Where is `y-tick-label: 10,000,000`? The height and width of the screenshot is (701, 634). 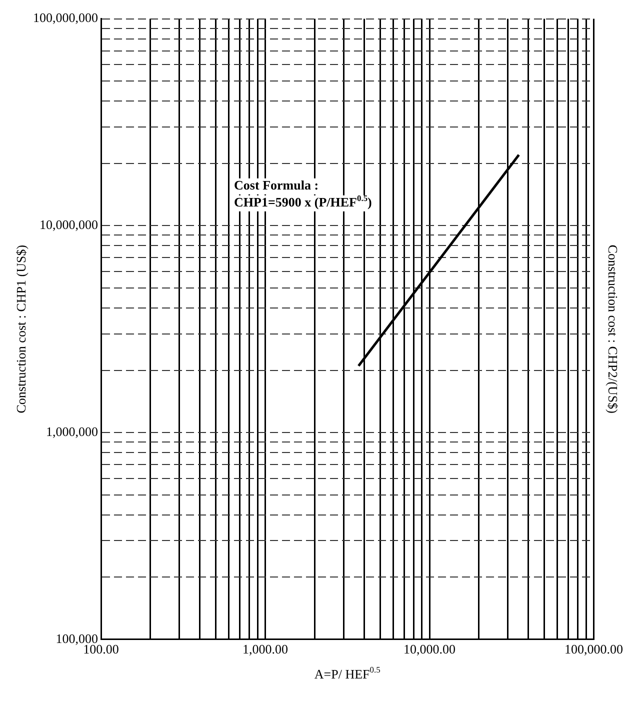
y-tick-label: 10,000,000 is located at coordinates (69, 224).